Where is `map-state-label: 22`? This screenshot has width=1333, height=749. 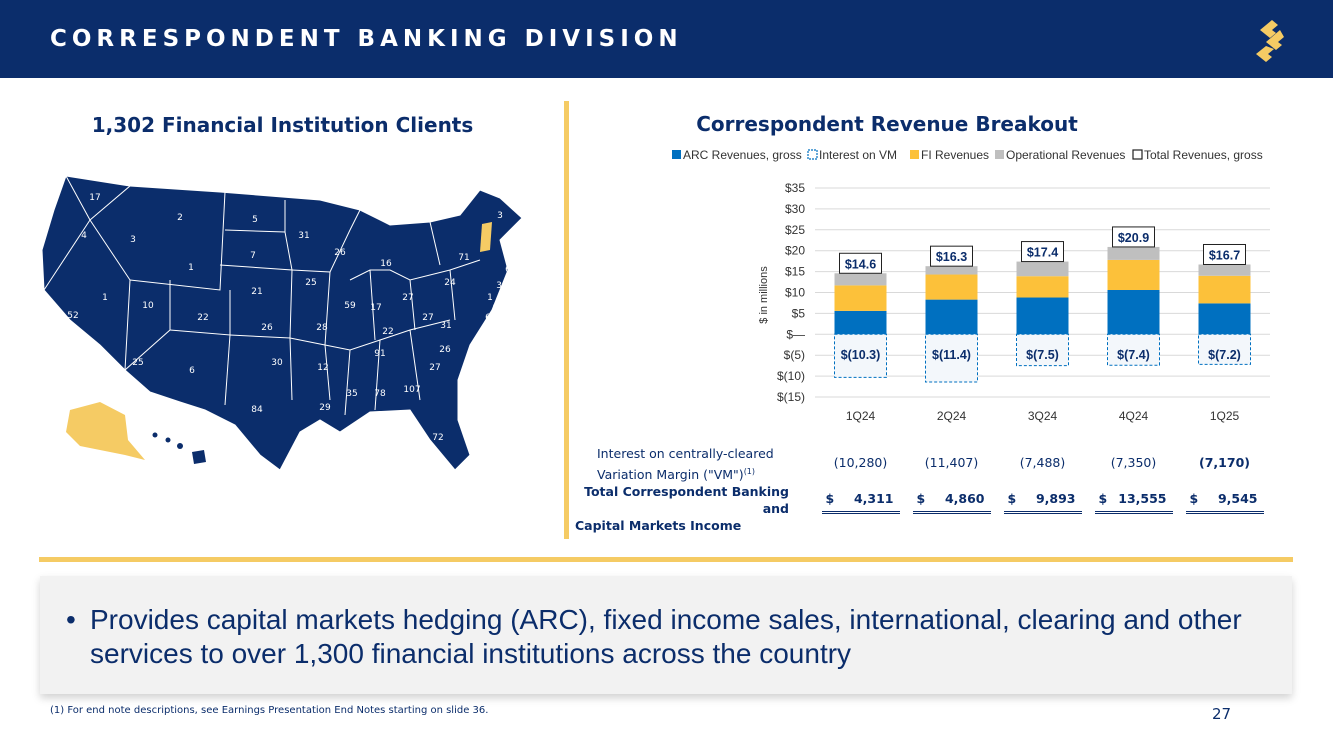
map-state-label: 22 is located at coordinates (387, 332).